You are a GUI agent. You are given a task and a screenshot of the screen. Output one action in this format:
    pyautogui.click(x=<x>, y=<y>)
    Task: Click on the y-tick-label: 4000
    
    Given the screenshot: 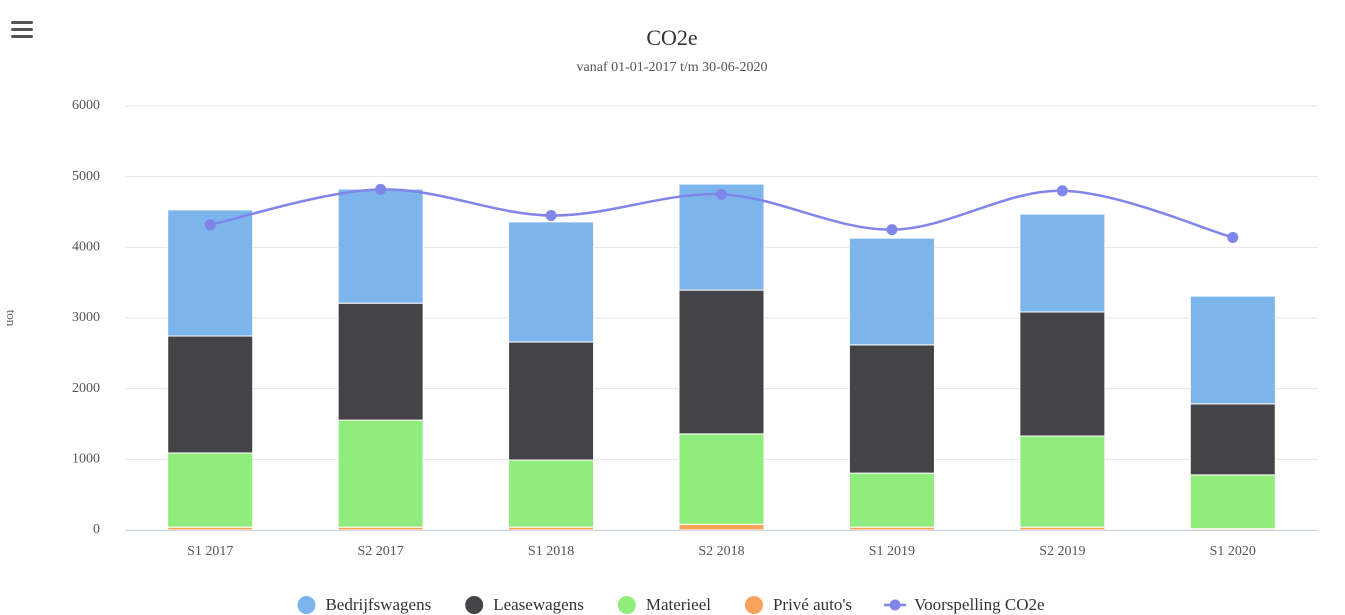 What is the action you would take?
    pyautogui.click(x=86, y=247)
    